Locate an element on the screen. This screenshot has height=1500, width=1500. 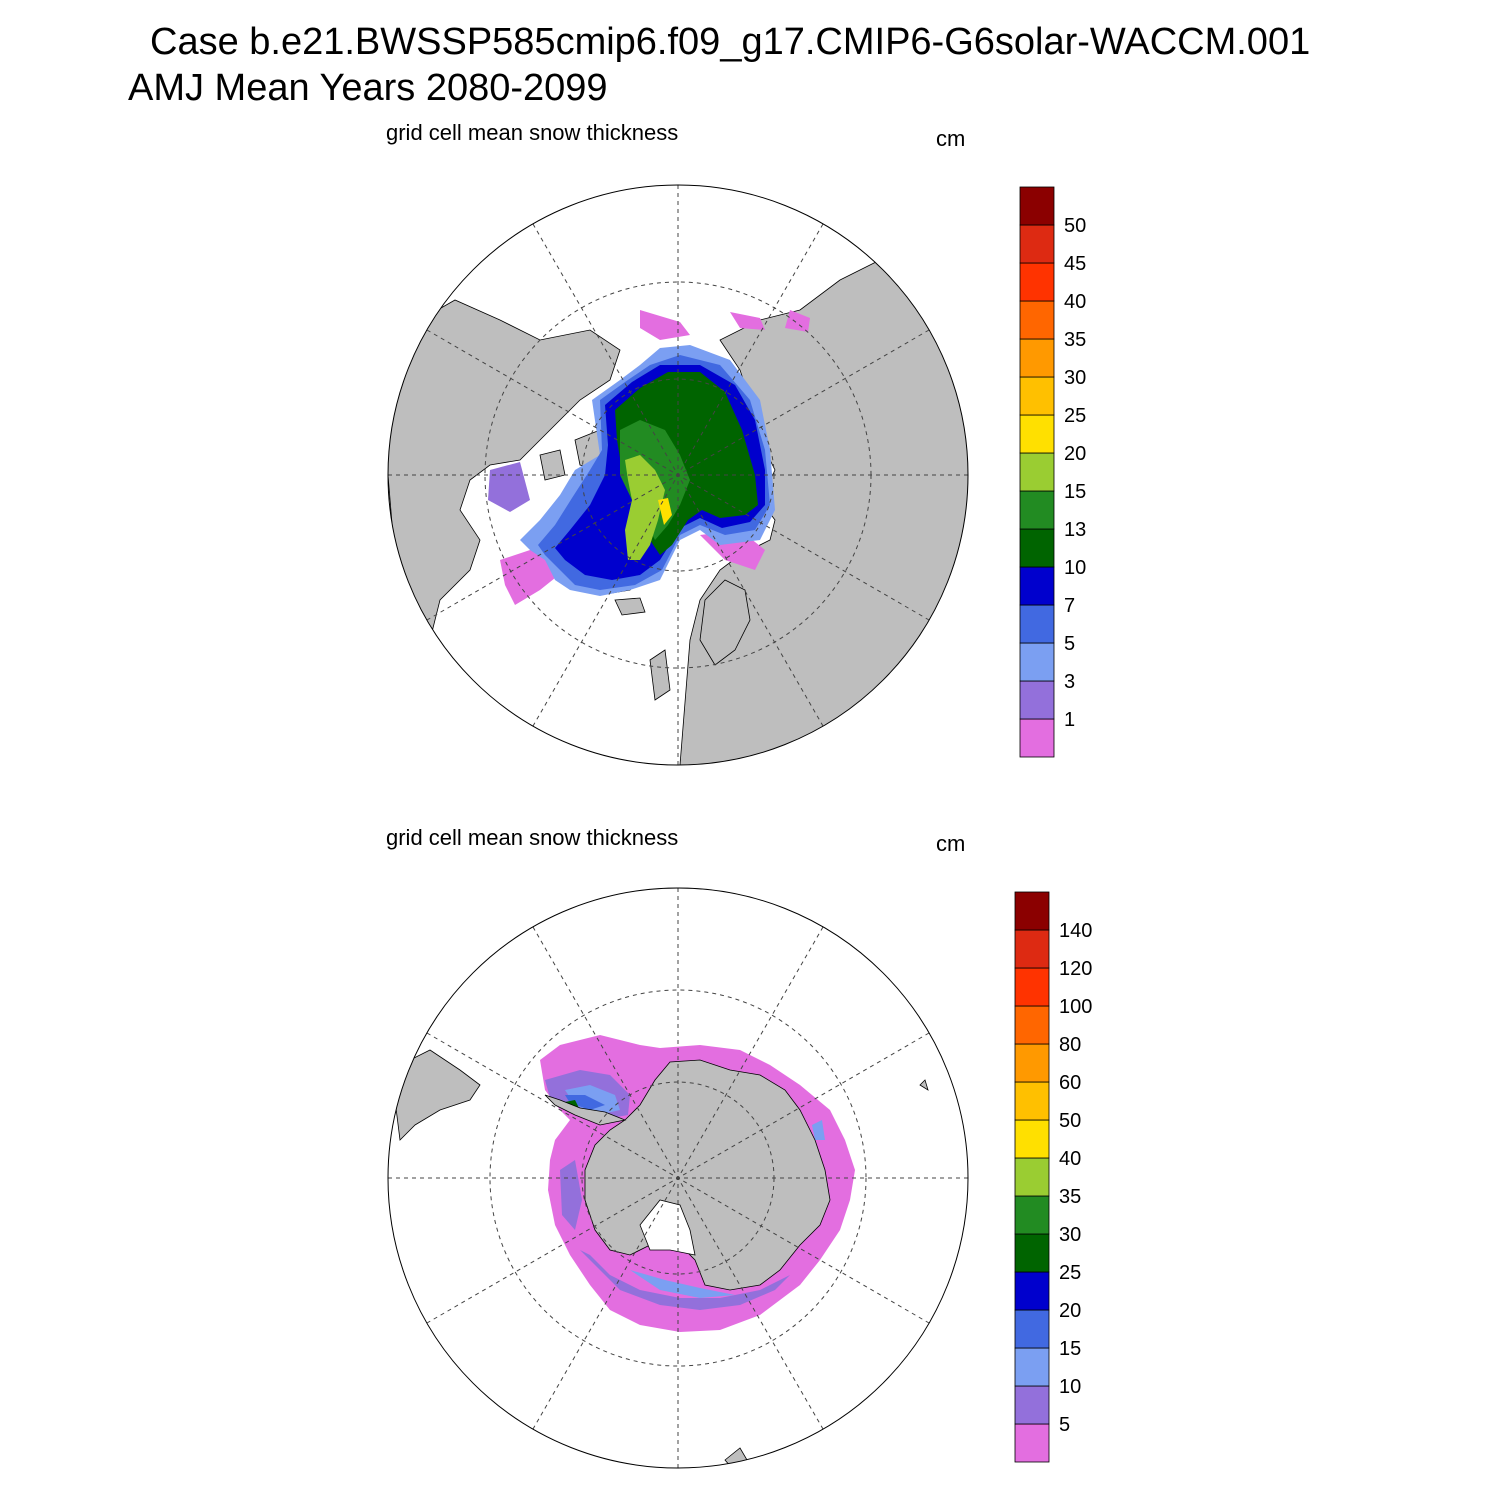
arctic-panel-label: grid cell mean snow thickness is located at coordinates (532, 132).